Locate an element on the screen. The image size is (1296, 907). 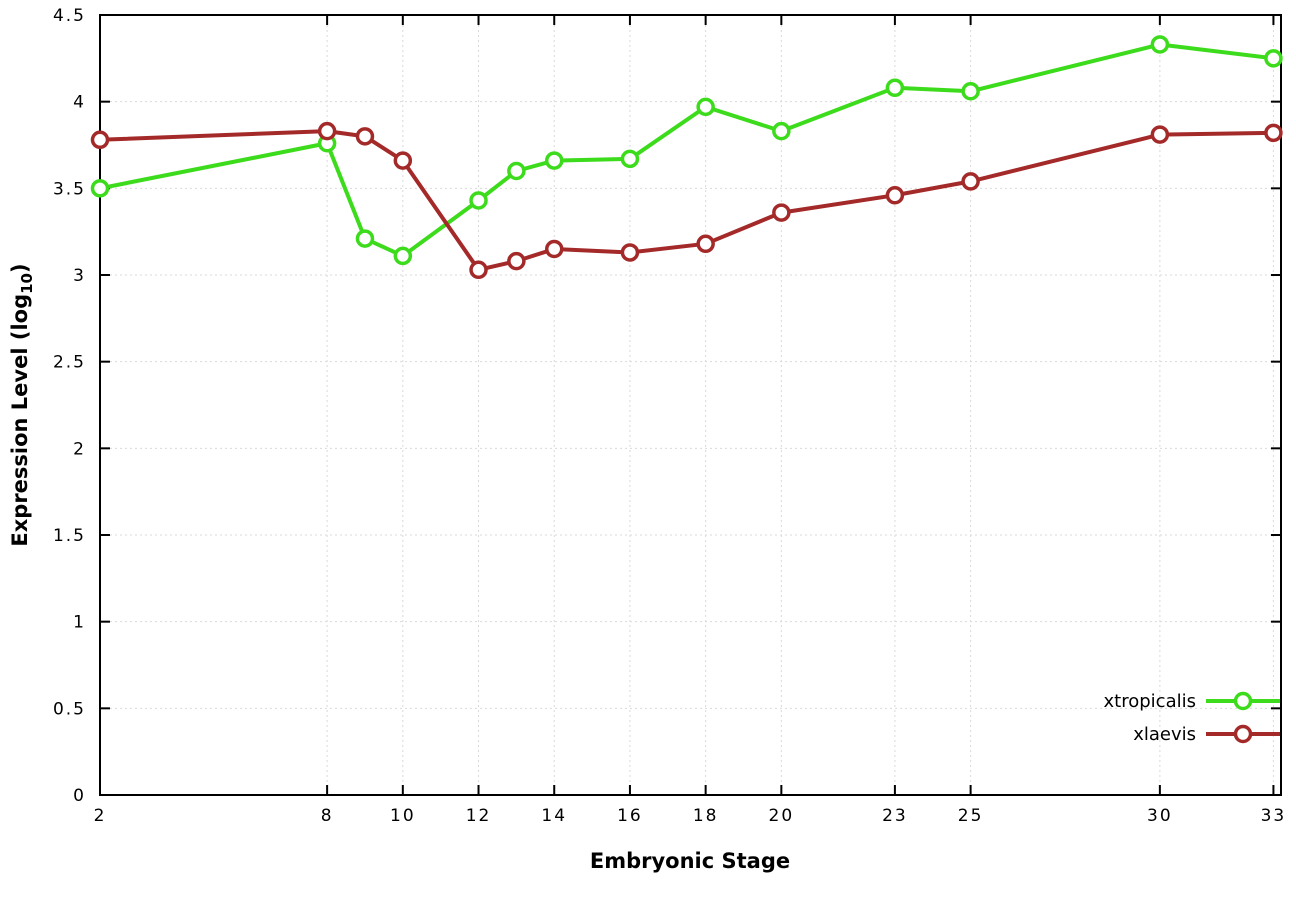
legend-label: xlaevis is located at coordinates (1164, 734).